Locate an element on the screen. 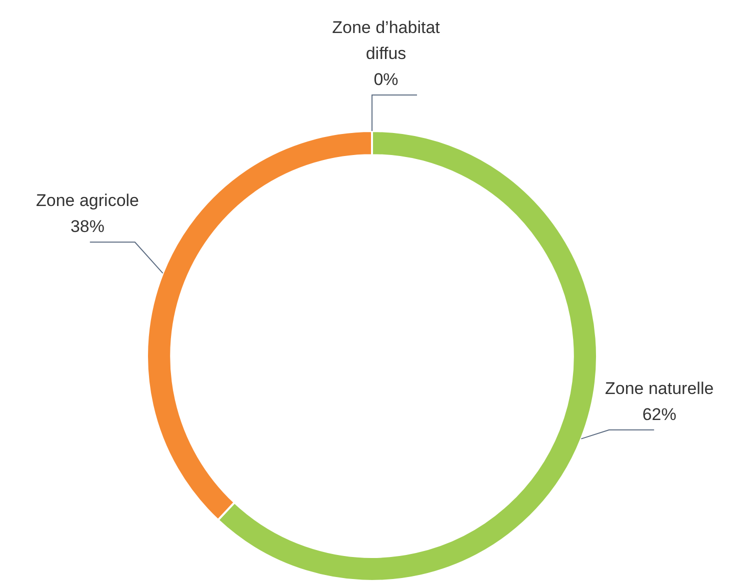 This screenshot has width=745, height=581. data-label: 62% is located at coordinates (659, 414).